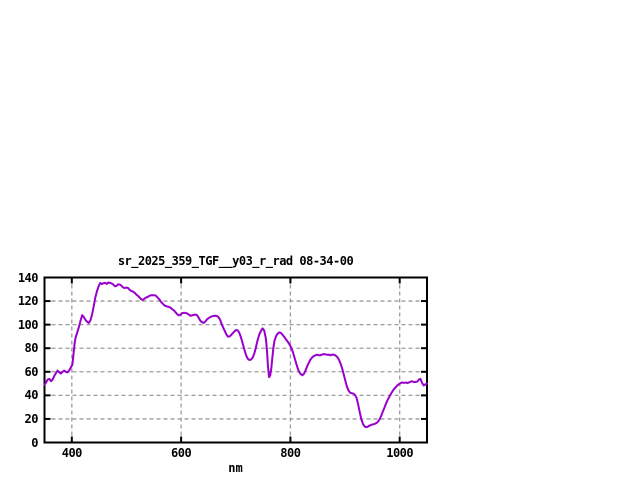  What do you see at coordinates (235, 468) in the screenshot?
I see `x-axis-label: nm` at bounding box center [235, 468].